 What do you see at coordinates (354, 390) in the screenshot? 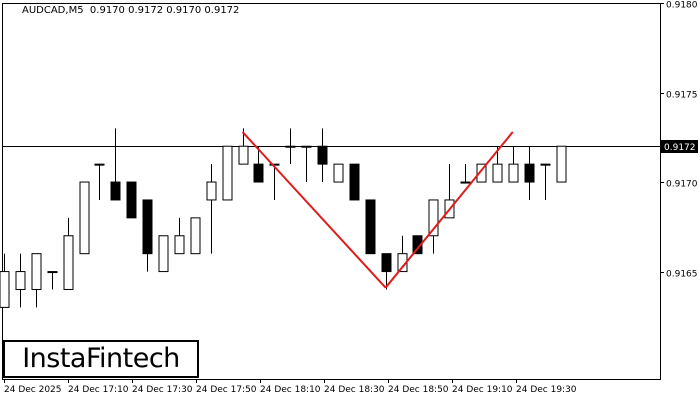
I see `x-axis-tick-label: 24 Dec 18:30` at bounding box center [354, 390].